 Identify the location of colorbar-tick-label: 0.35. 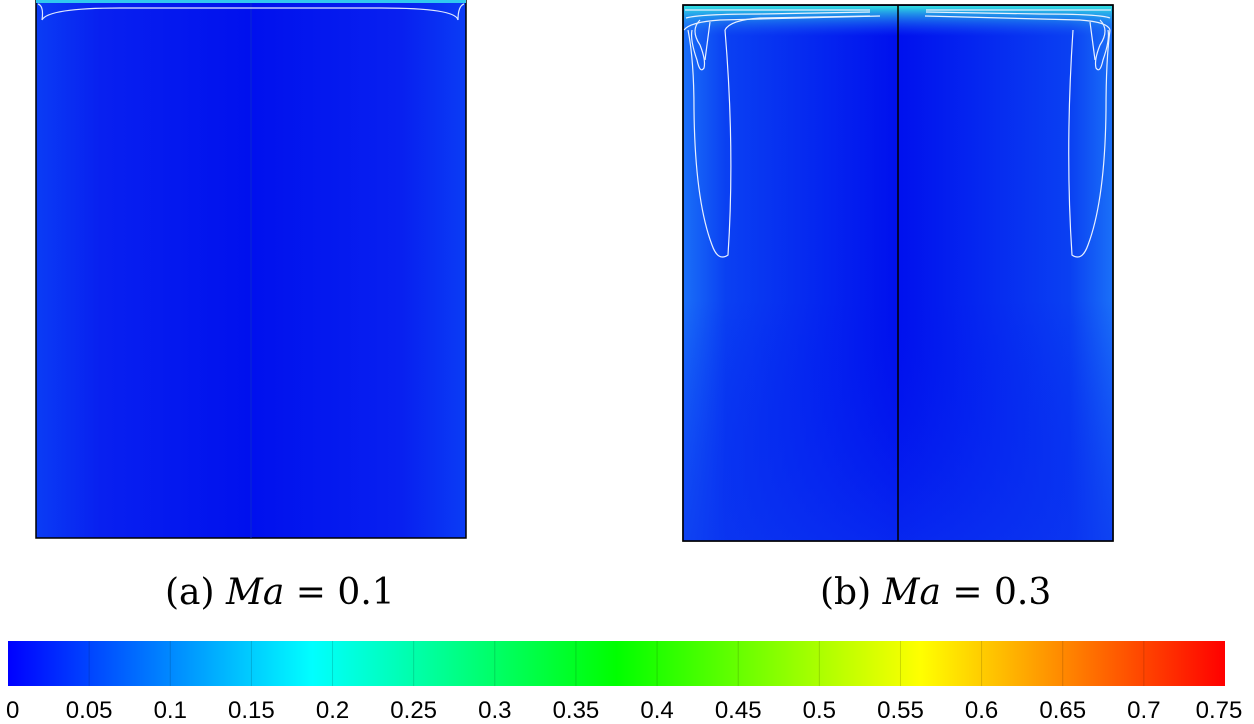
(576, 710).